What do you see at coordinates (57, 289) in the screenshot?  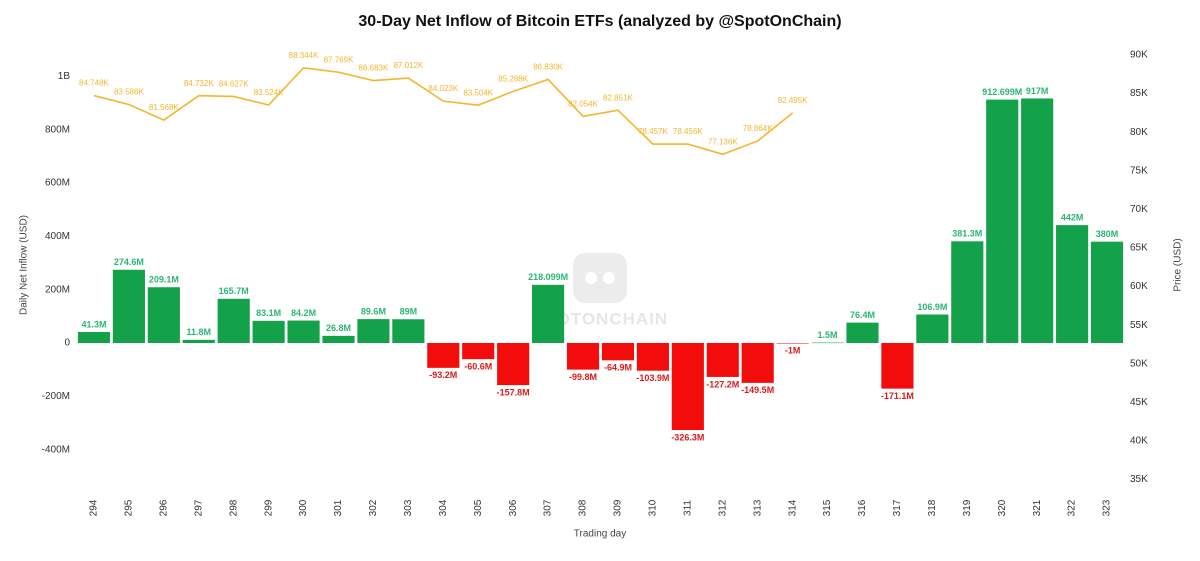 I see `y-tick-label: 200M` at bounding box center [57, 289].